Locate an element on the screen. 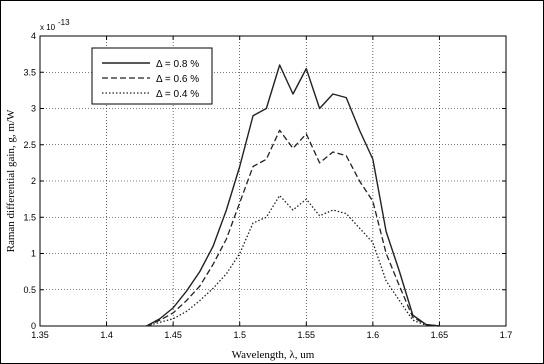 This screenshot has width=544, height=364. y-tick-label: 1 is located at coordinates (33, 254).